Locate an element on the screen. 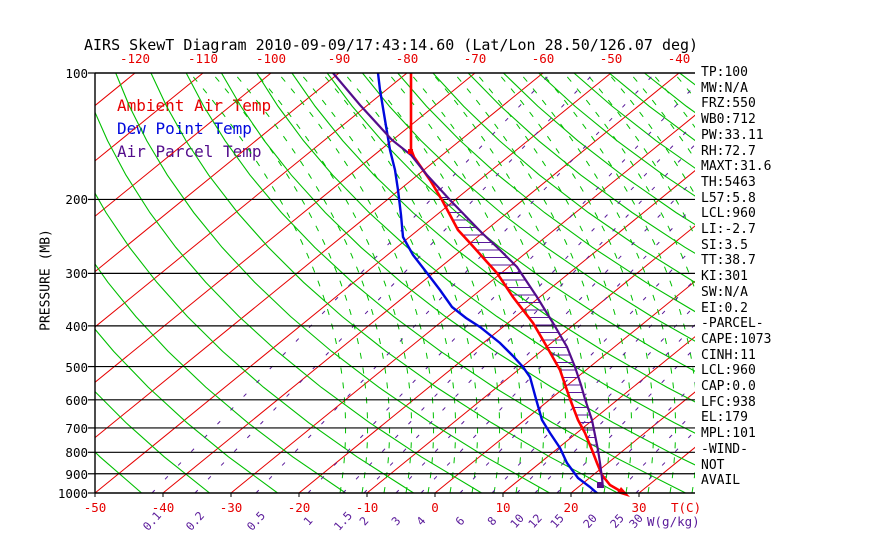 The image size is (870, 560). stat-line: LFC:938 is located at coordinates (728, 402).